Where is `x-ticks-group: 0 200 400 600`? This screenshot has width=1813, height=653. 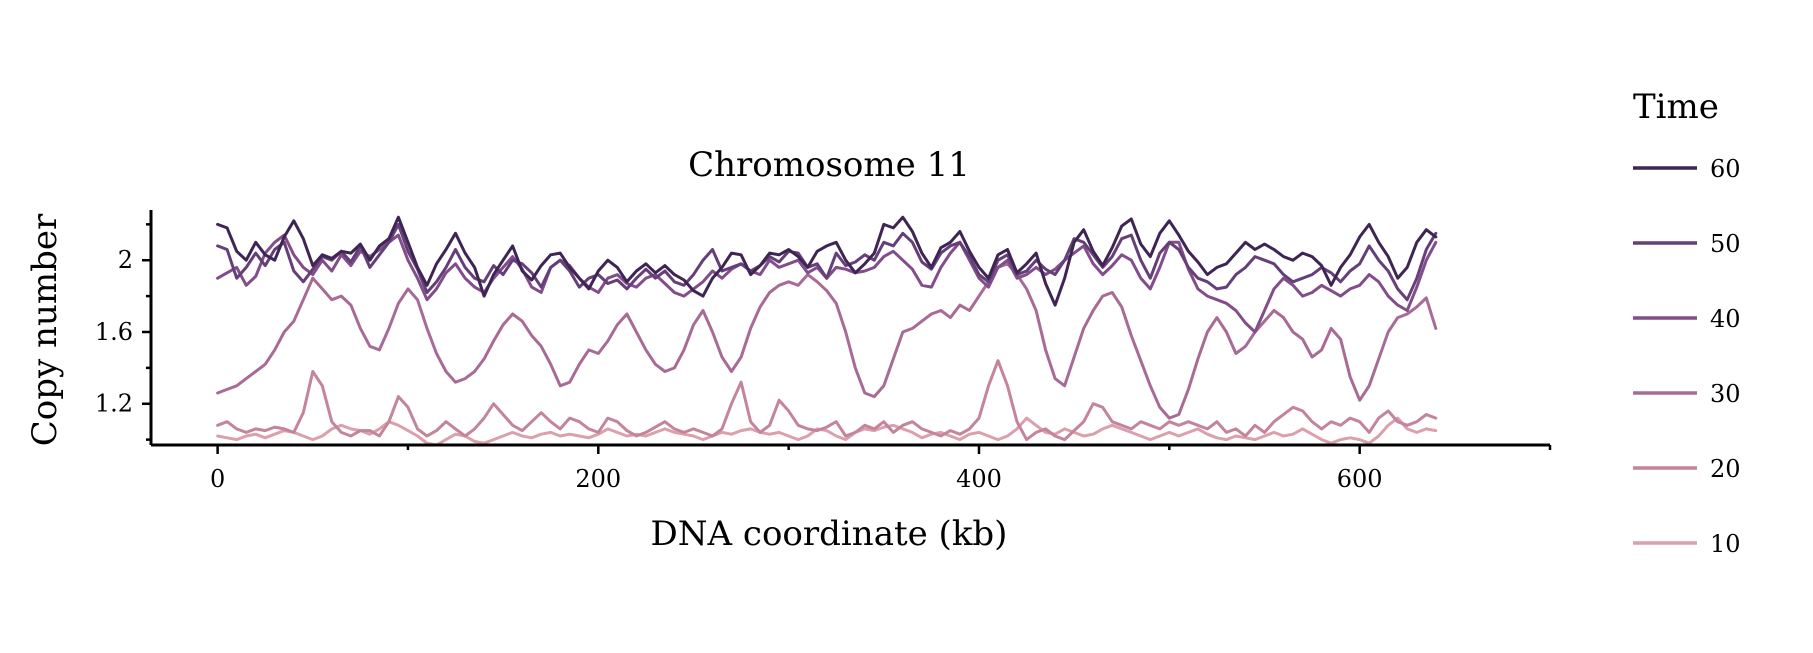 x-ticks-group: 0 200 400 600 is located at coordinates (881, 469).